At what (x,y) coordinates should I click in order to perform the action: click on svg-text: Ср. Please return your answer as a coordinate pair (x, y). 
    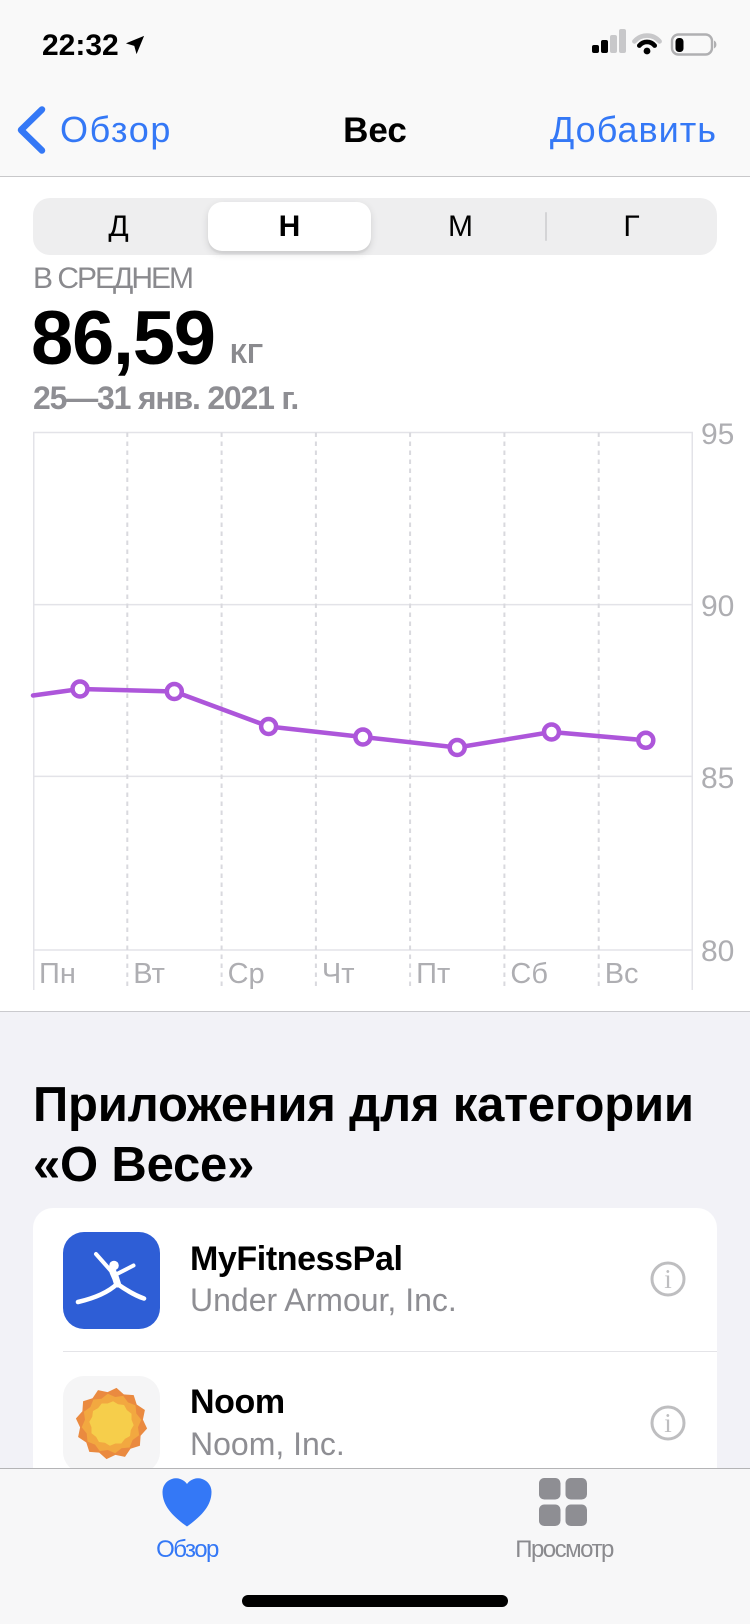
    Looking at the image, I should click on (246, 974).